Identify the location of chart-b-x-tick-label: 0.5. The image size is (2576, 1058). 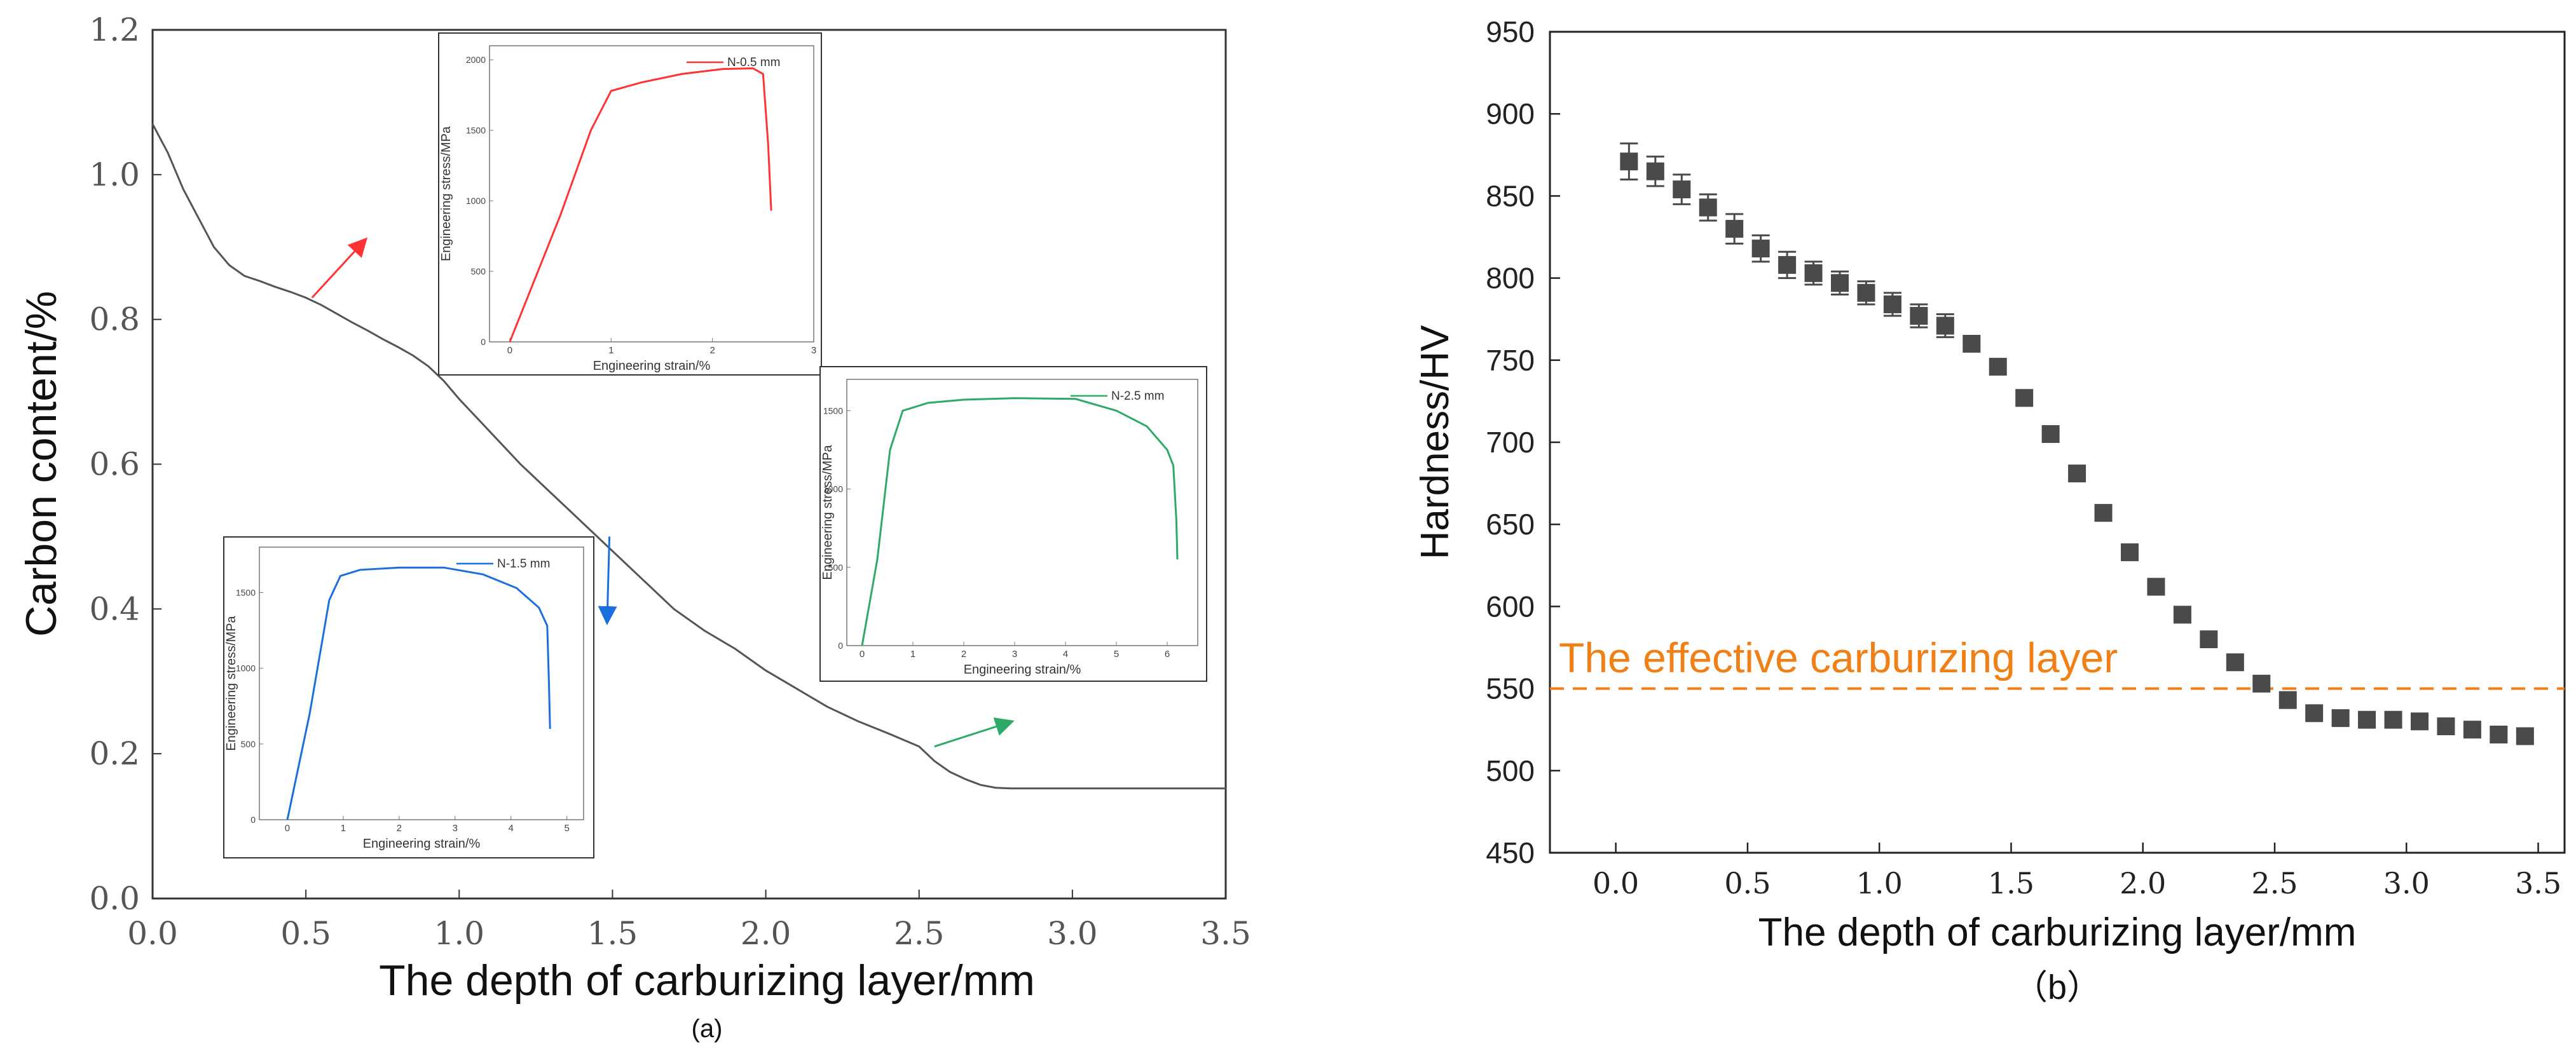
(1748, 883).